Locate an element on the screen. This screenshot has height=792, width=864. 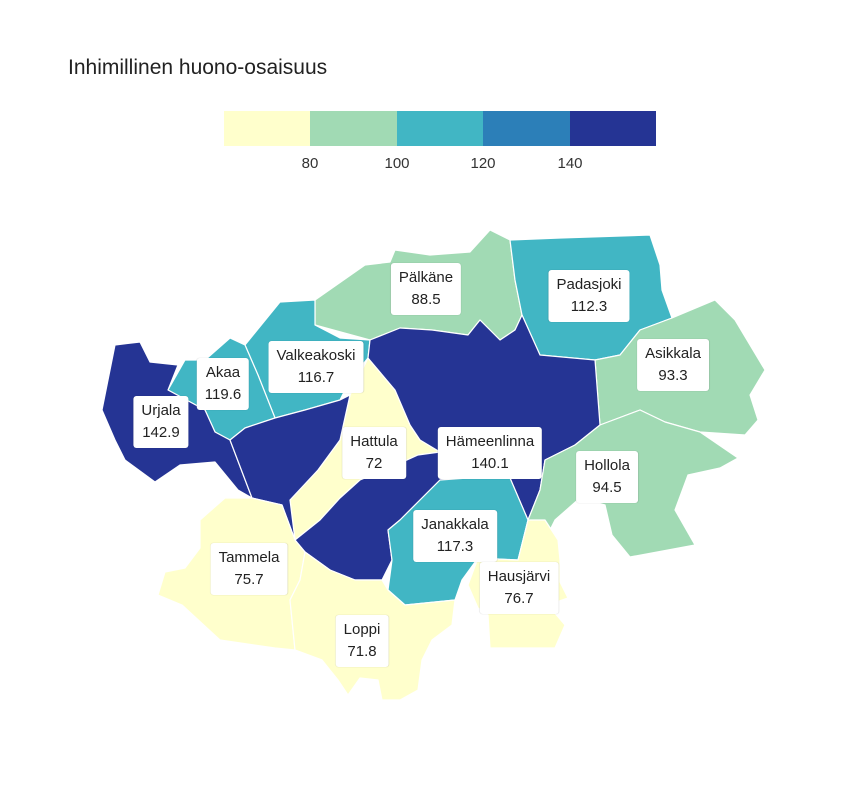
label-hausjarvi: Hausjärvi 76.7 is located at coordinates (519, 588).